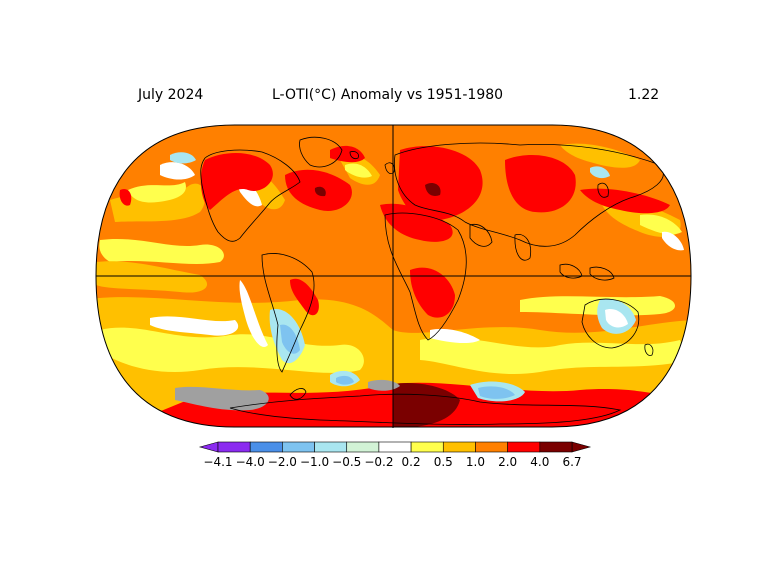 This screenshot has width=768, height=566. What do you see at coordinates (378, 462) in the screenshot?
I see `colorbar-tick-label: −0.2` at bounding box center [378, 462].